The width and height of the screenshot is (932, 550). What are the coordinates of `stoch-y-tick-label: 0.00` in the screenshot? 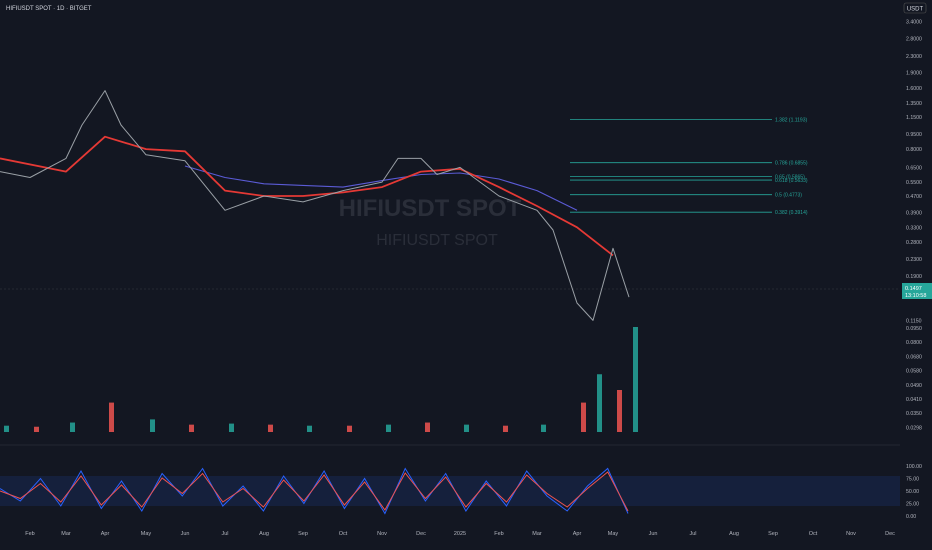 It's located at (911, 517).